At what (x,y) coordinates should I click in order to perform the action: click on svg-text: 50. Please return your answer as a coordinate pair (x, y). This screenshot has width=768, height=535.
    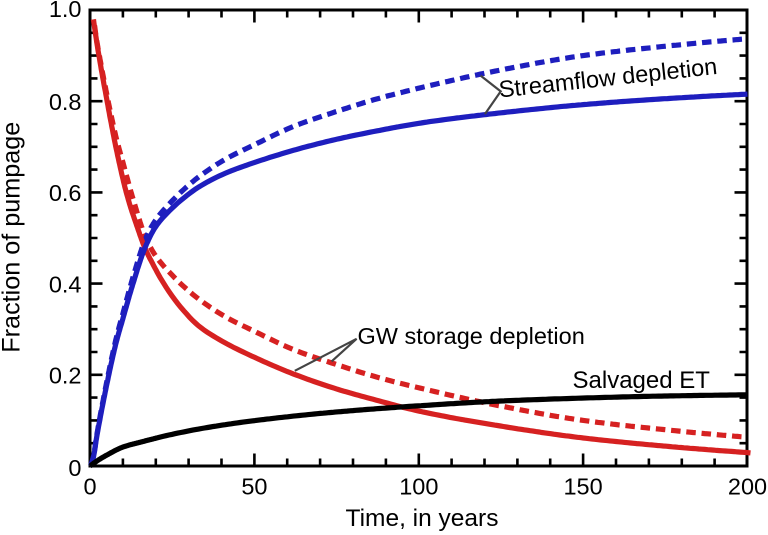
    Looking at the image, I should click on (254, 487).